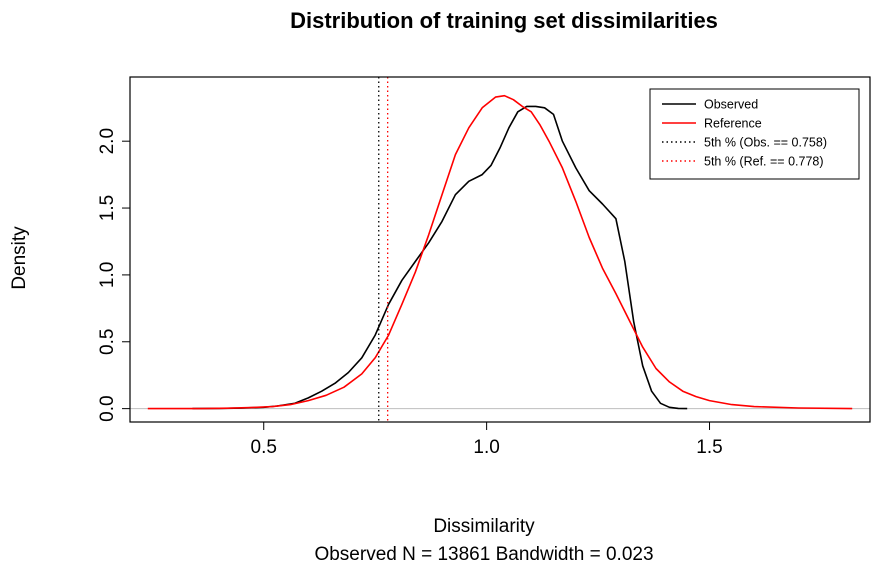  What do you see at coordinates (107, 141) in the screenshot?
I see `y-tick-label: 2.0` at bounding box center [107, 141].